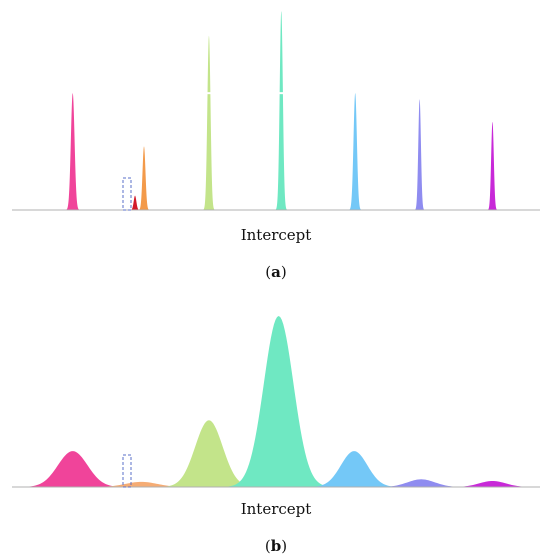 The width and height of the screenshot is (550, 560). What do you see at coordinates (127, 471) in the screenshot?
I see `panel-b-highlight-box` at bounding box center [127, 471].